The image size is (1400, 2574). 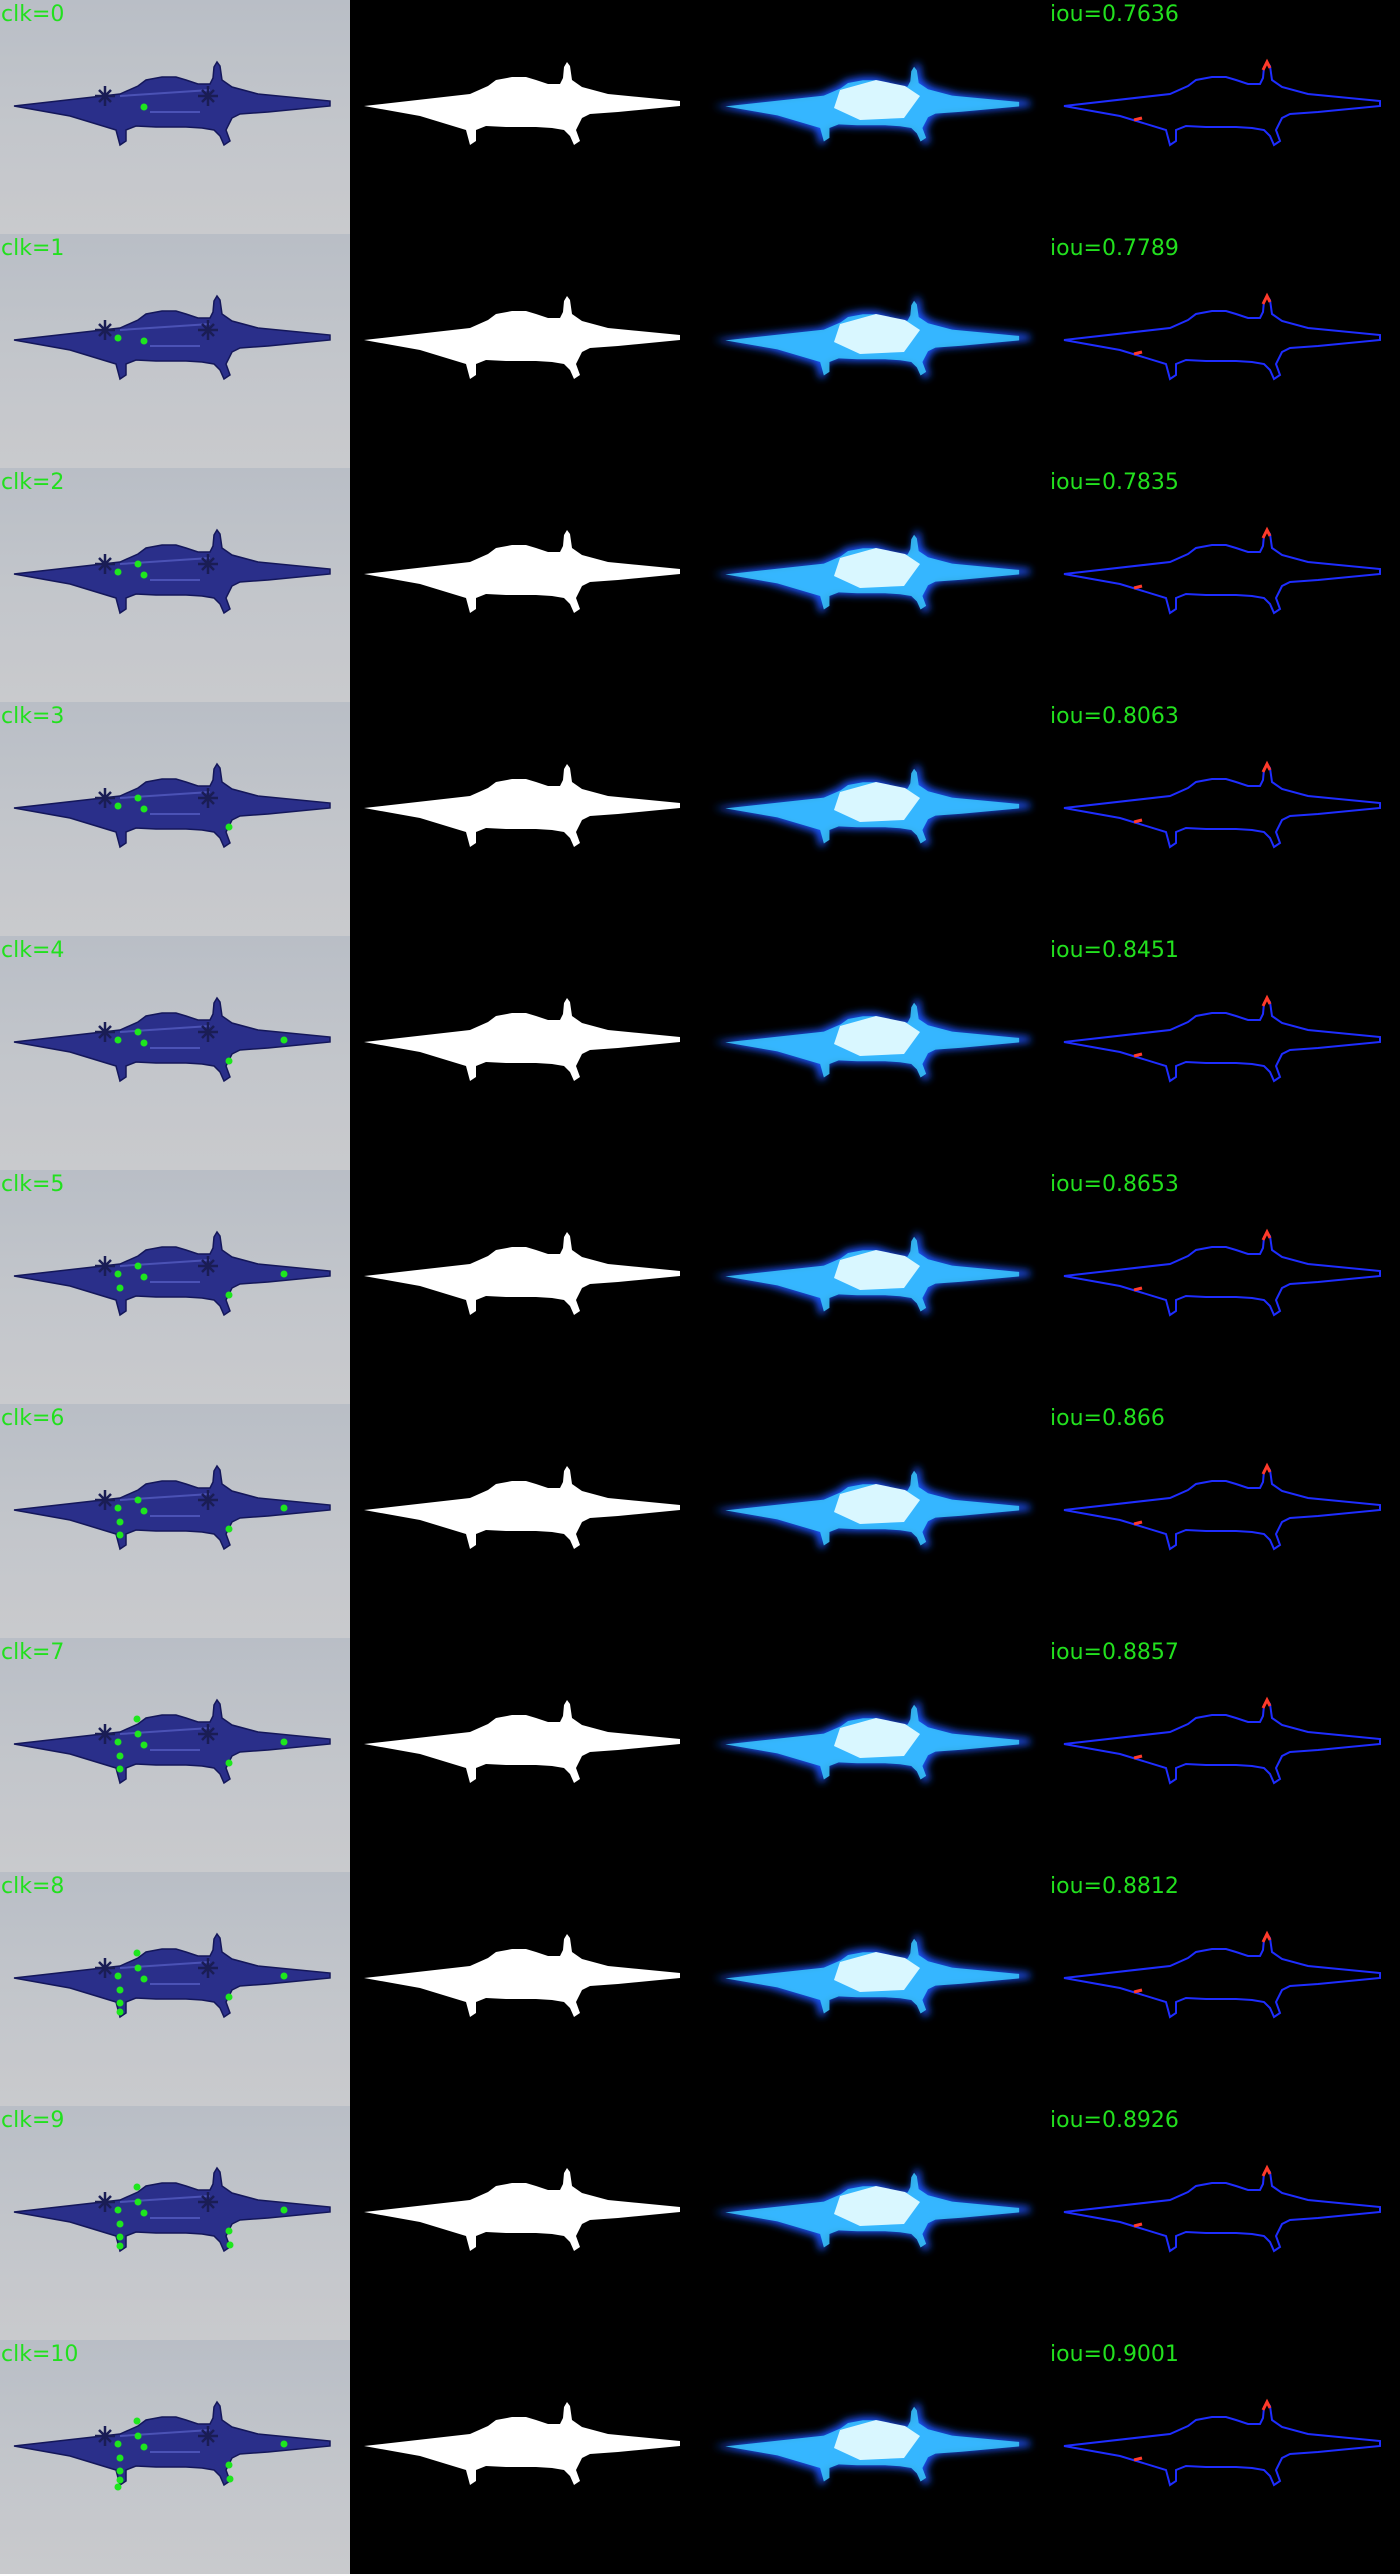 I want to click on click-count-label: clk=4, so click(x=33, y=950).